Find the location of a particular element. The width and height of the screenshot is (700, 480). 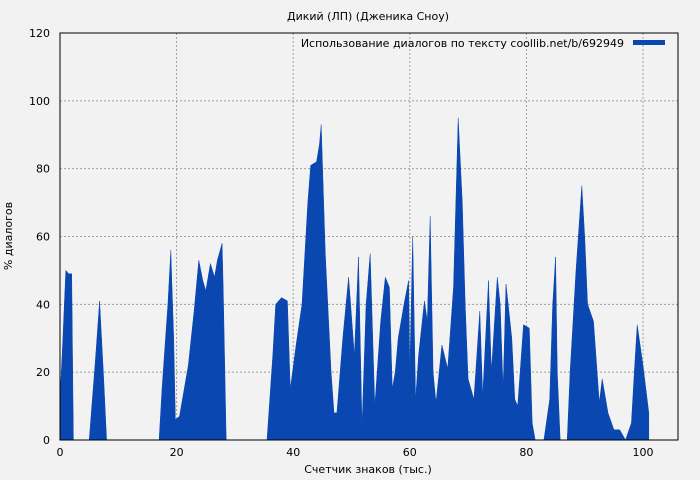

y-tick-label: 0 is located at coordinates (46, 440).